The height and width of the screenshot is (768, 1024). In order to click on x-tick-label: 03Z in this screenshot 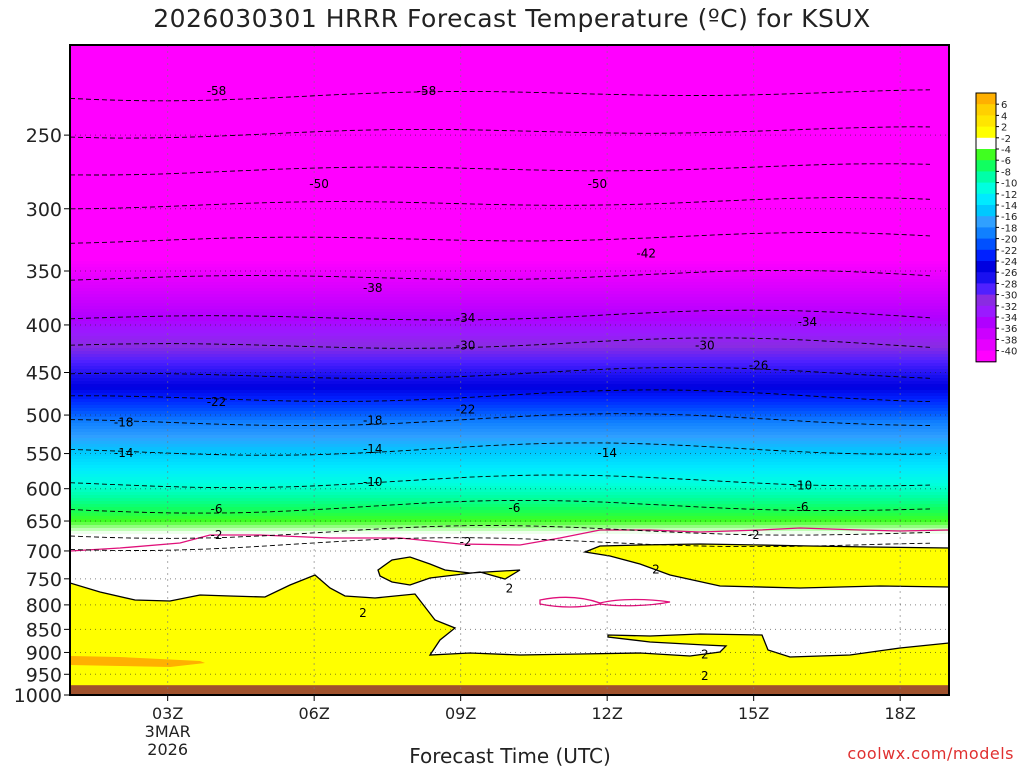, I will do `click(167, 713)`.